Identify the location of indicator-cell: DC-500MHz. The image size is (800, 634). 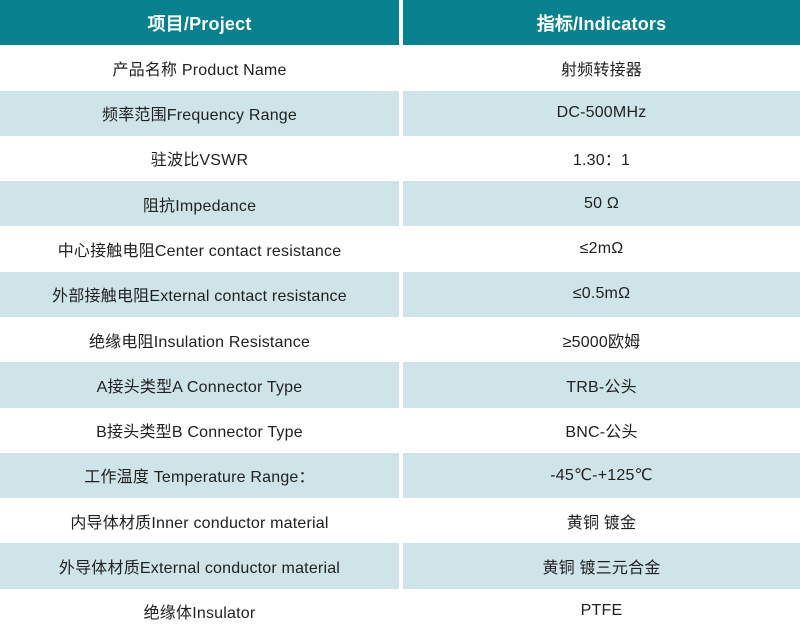
(601, 113).